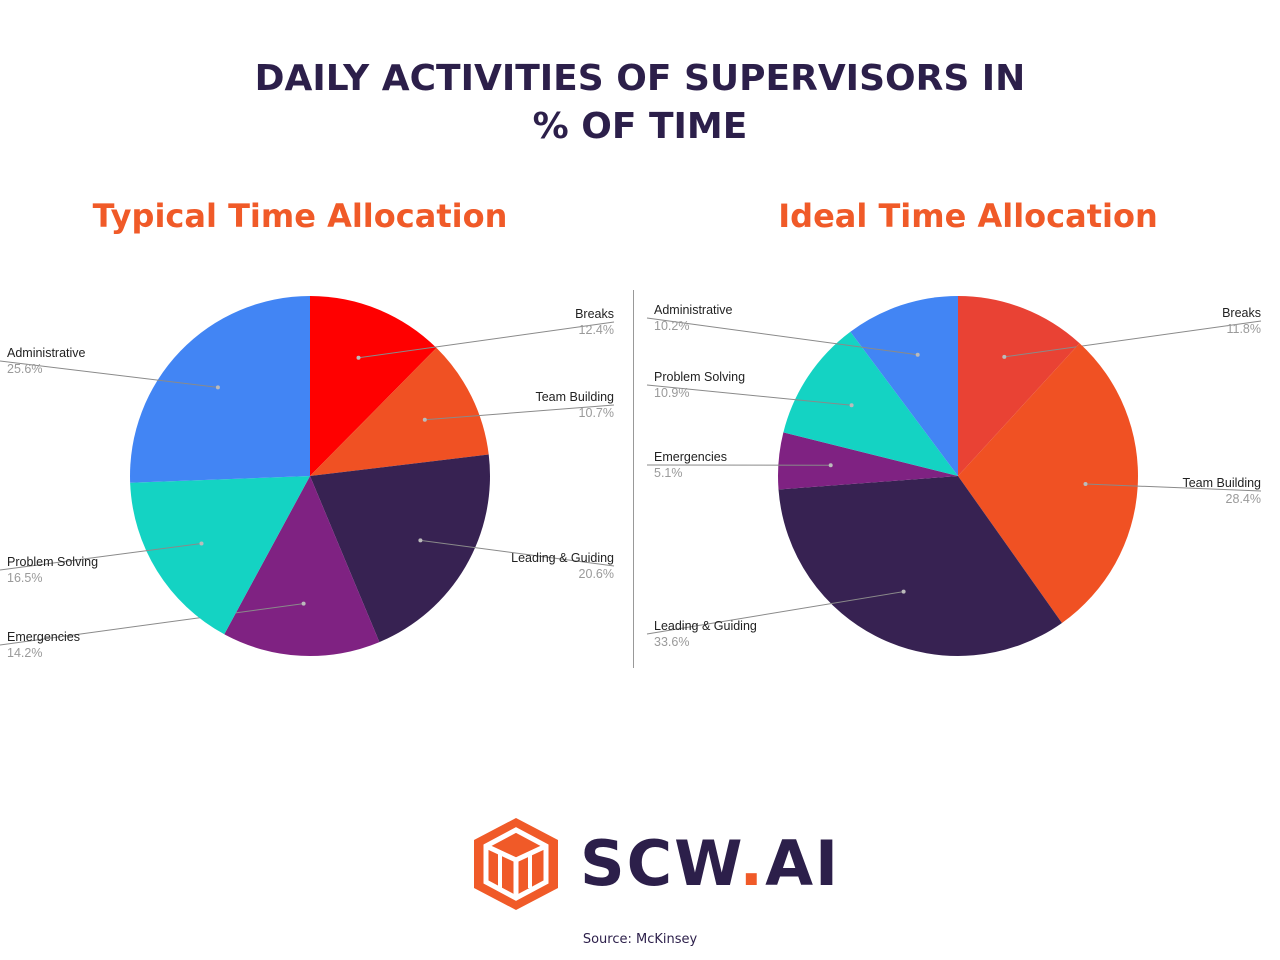 This screenshot has height=960, width=1280. What do you see at coordinates (968, 216) in the screenshot?
I see `ideal-chart-title: Ideal Time Allocation` at bounding box center [968, 216].